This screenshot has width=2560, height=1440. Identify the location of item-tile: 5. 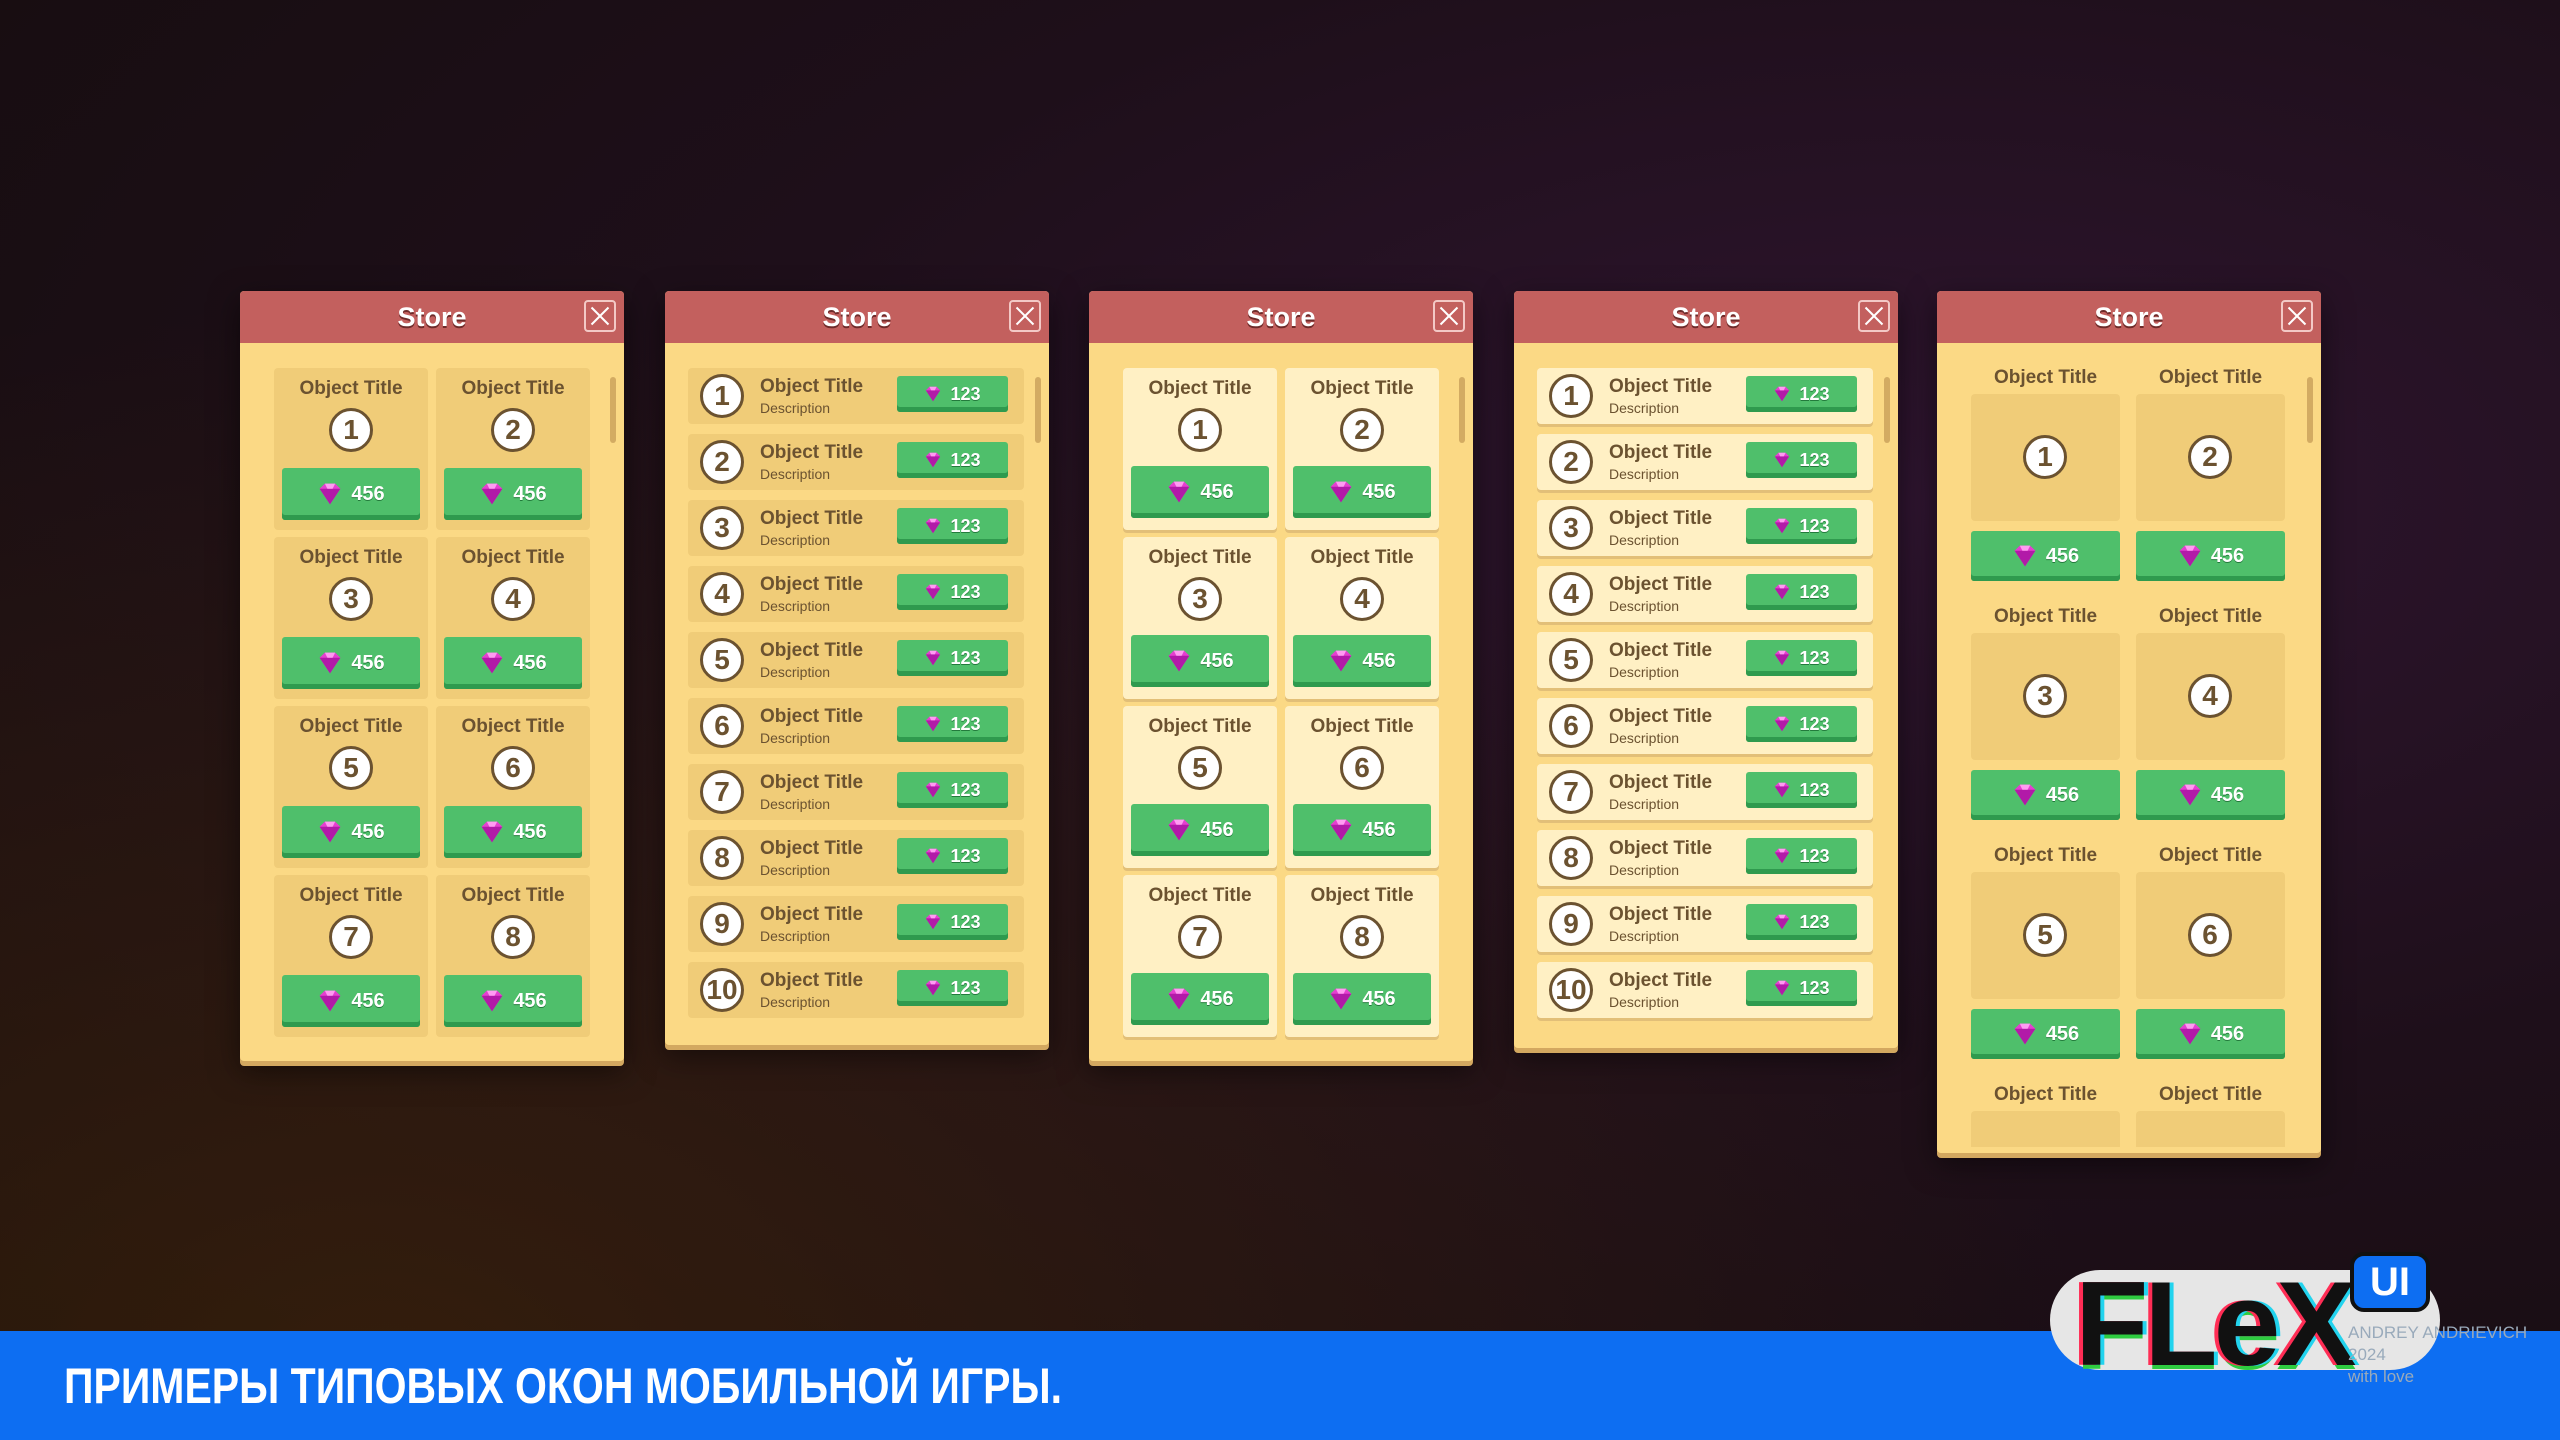
(2045, 935).